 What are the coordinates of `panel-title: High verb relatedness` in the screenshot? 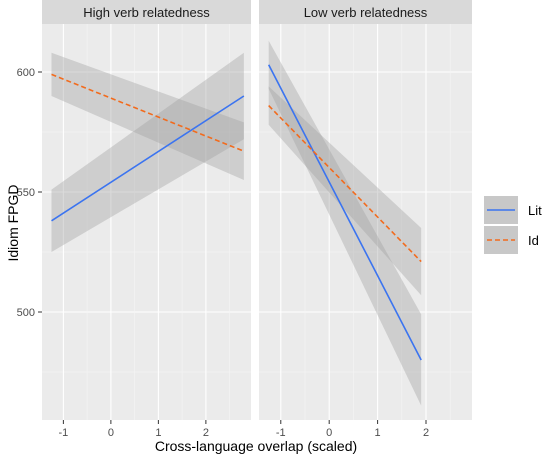 It's located at (146, 12).